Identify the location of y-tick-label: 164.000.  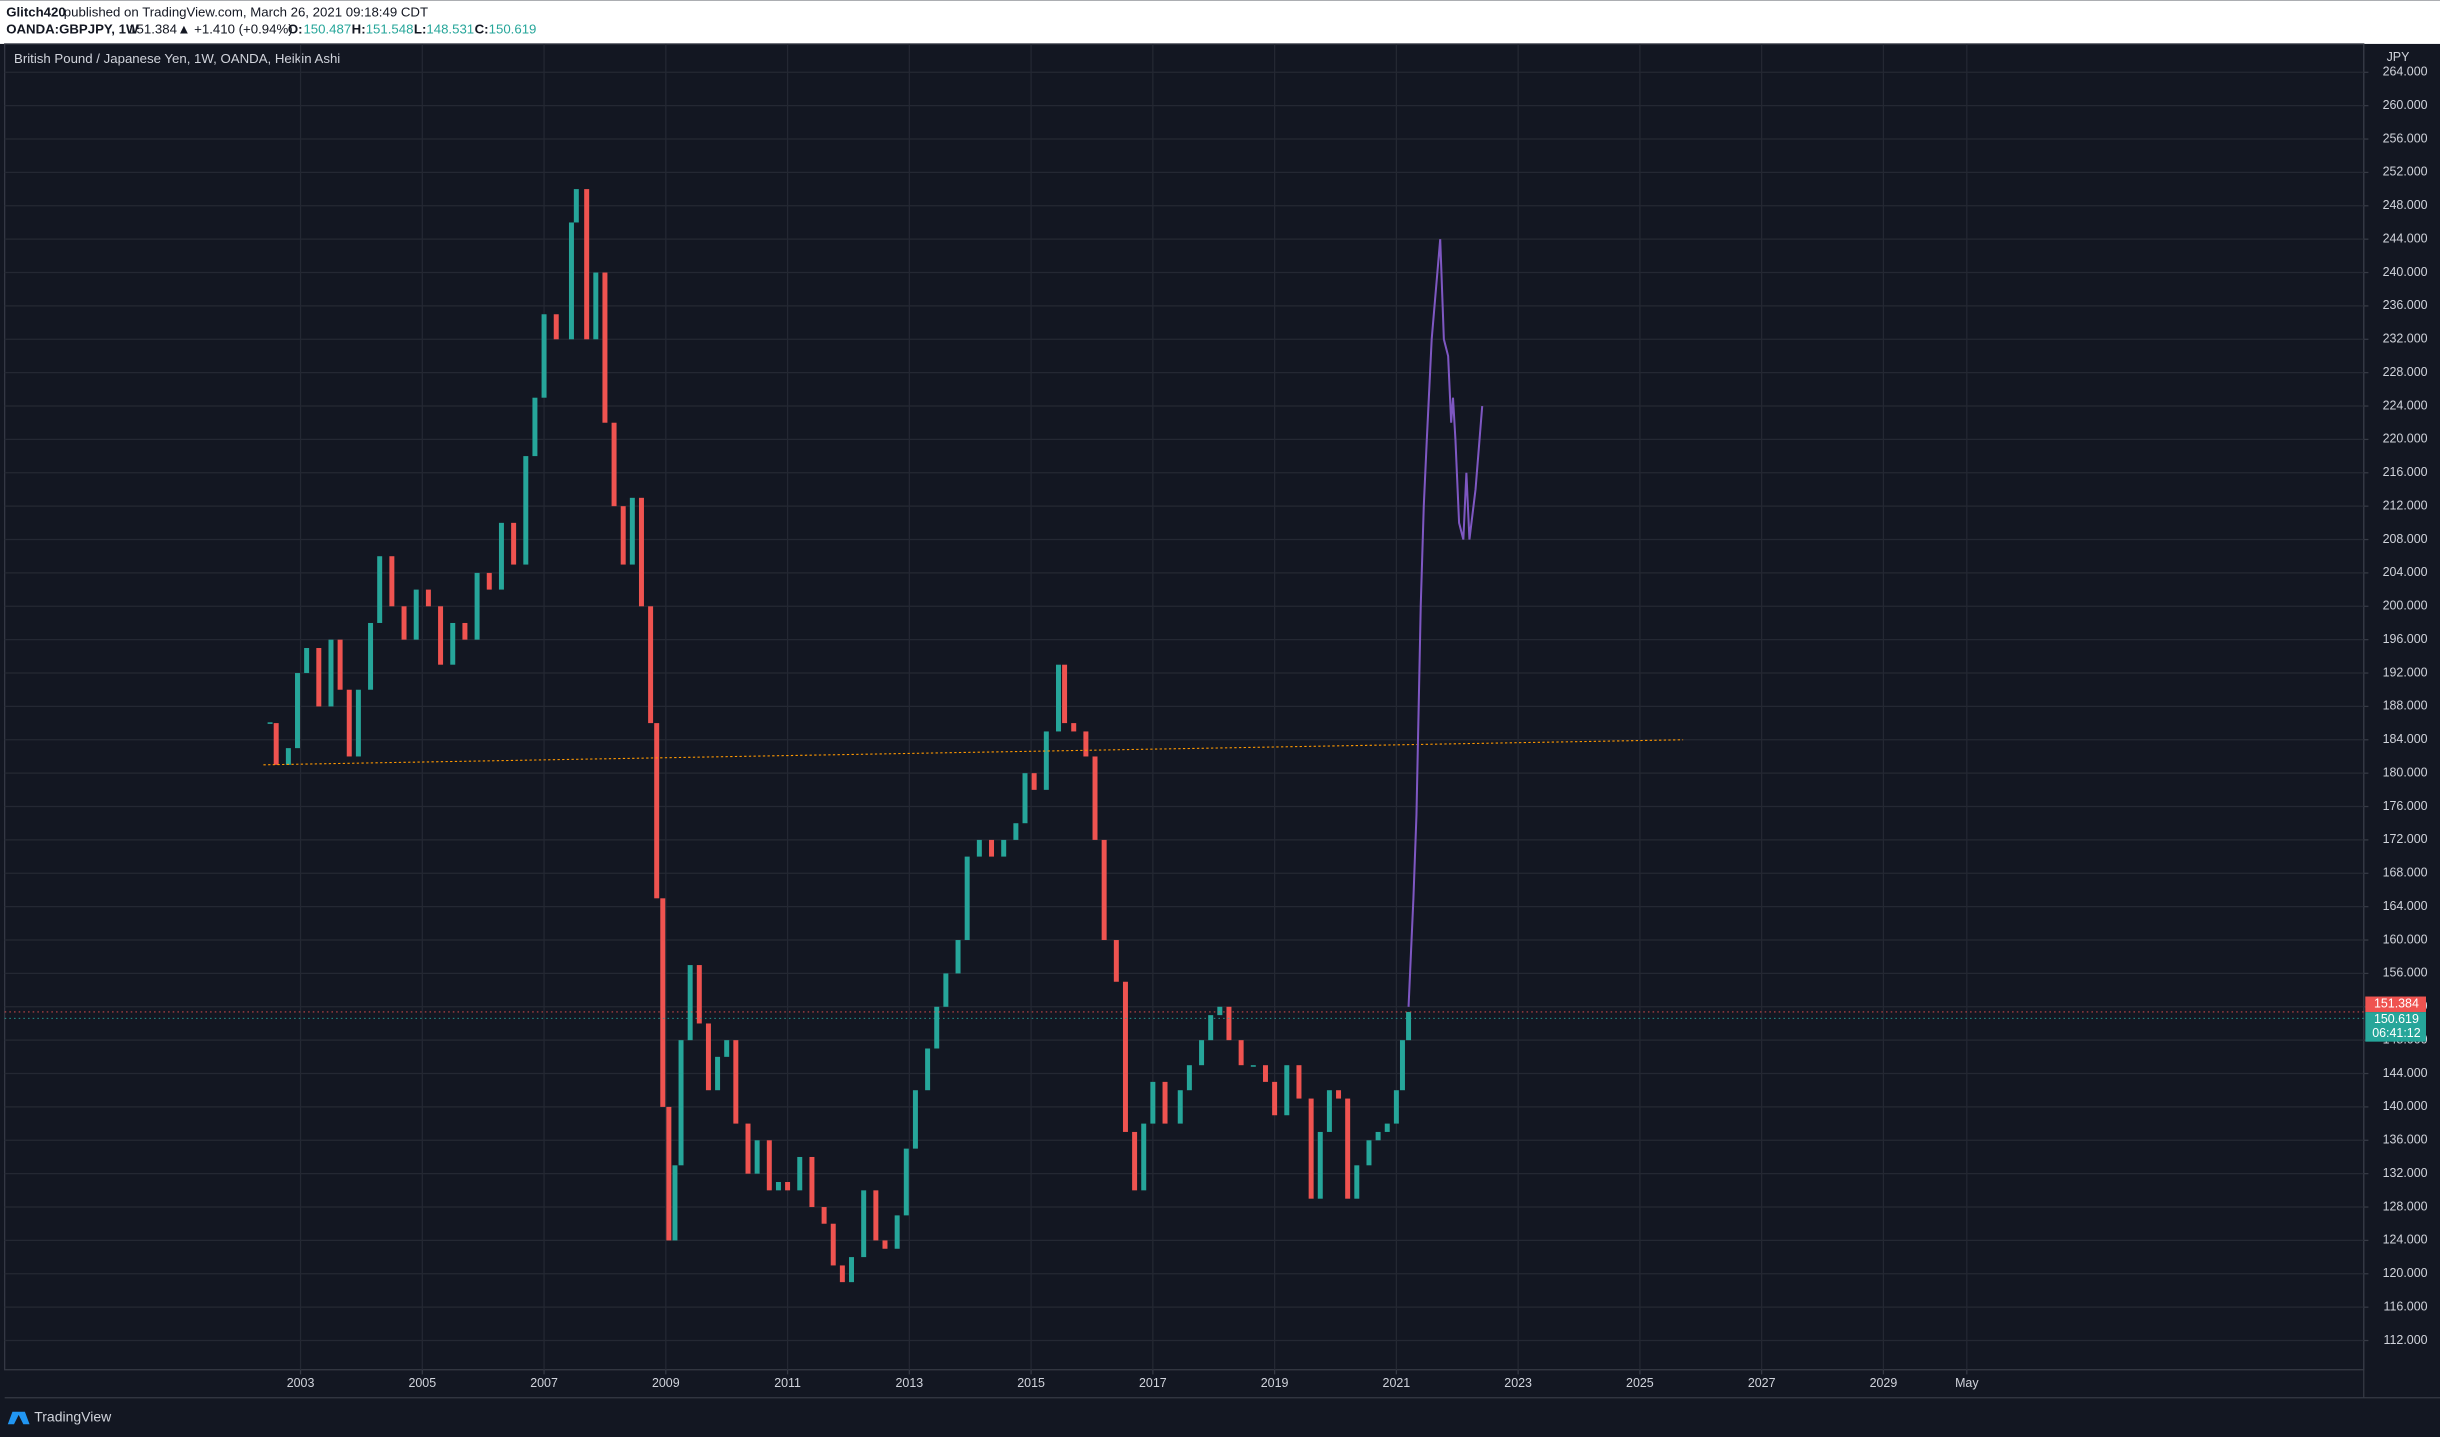
(2405, 906).